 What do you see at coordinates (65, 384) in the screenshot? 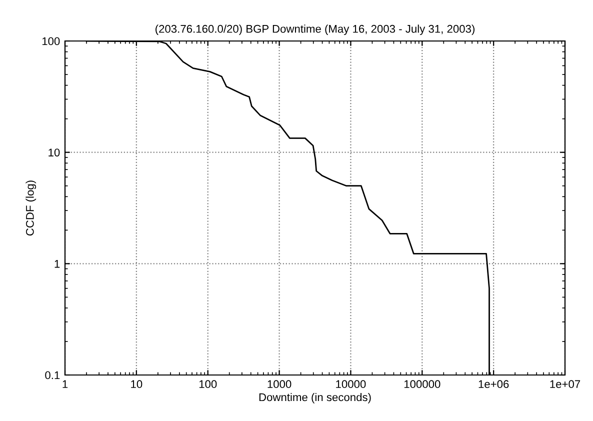
I see `x-tick-label: 1` at bounding box center [65, 384].